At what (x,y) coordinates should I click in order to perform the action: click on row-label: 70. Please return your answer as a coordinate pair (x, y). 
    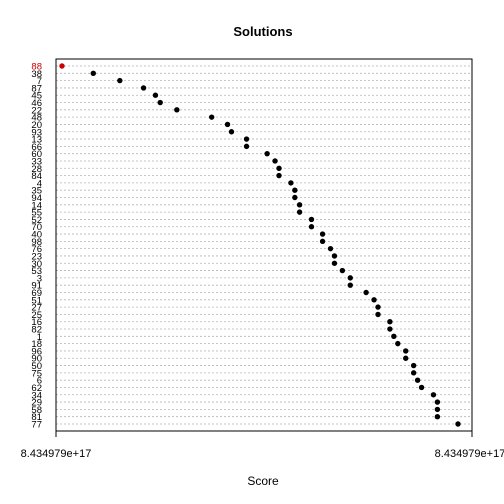
    Looking at the image, I should click on (36, 227).